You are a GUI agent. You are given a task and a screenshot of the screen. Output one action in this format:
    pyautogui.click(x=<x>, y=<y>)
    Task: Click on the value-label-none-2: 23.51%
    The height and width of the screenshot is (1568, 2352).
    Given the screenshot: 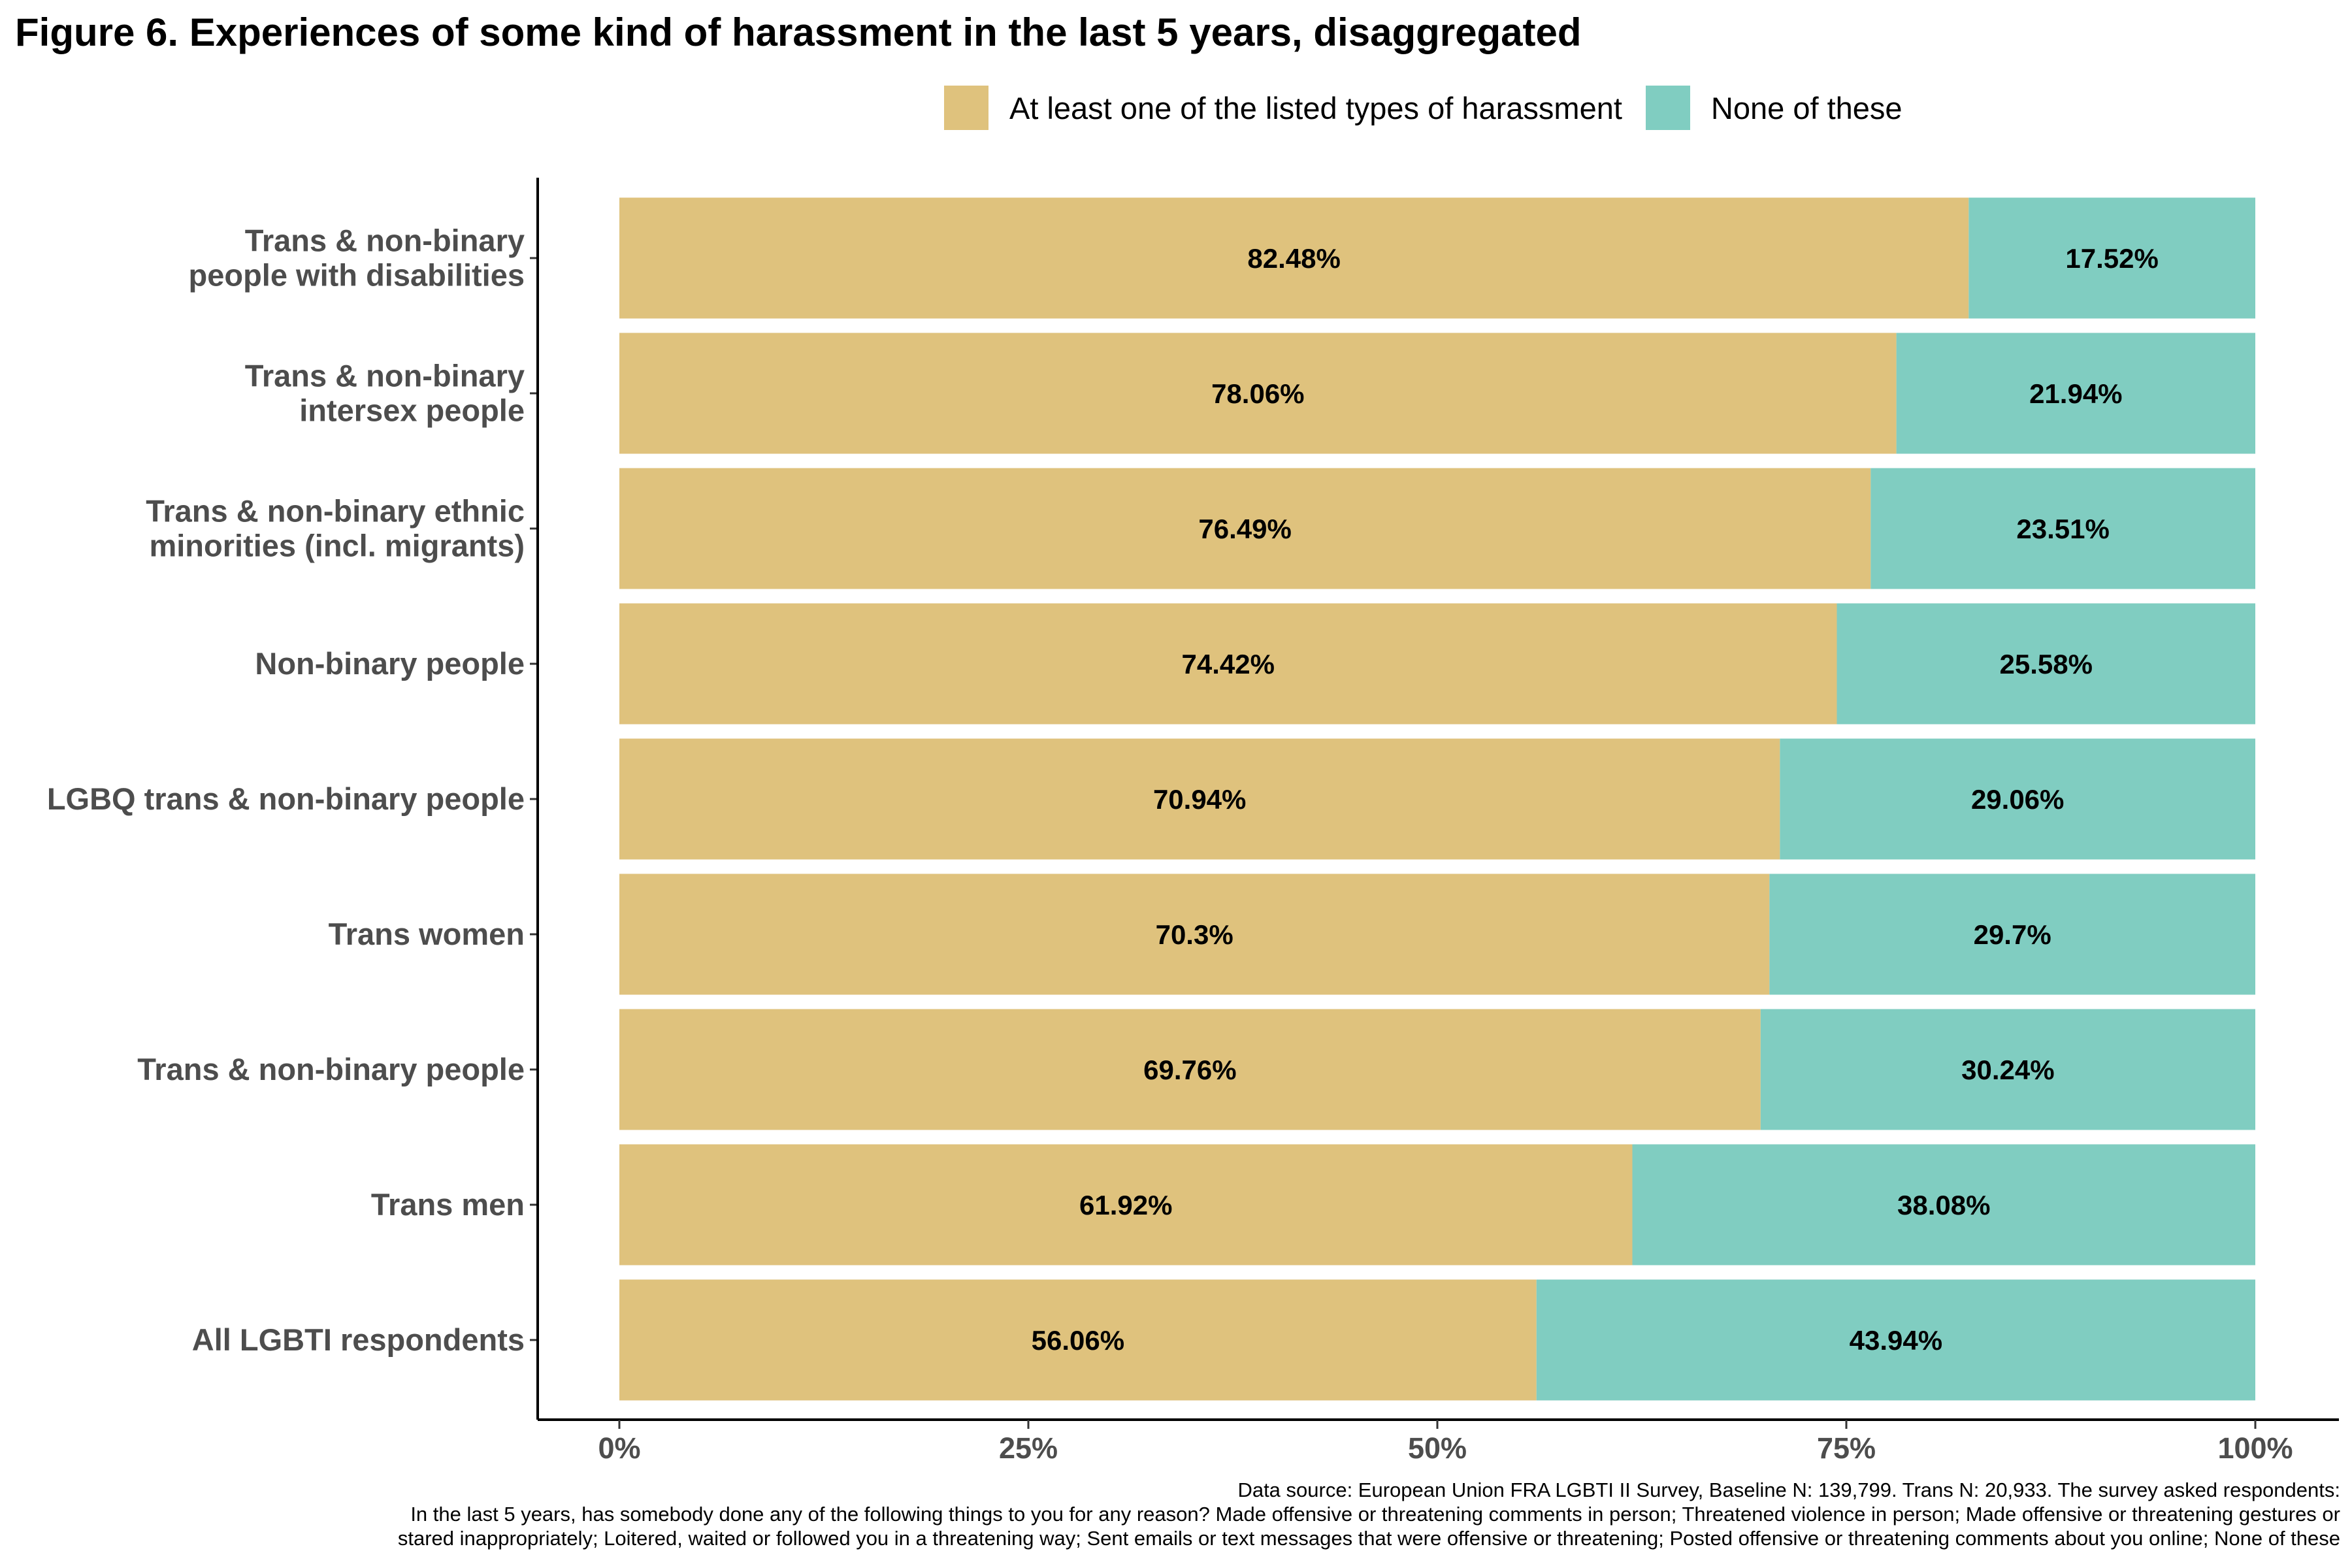 What is the action you would take?
    pyautogui.click(x=2062, y=529)
    